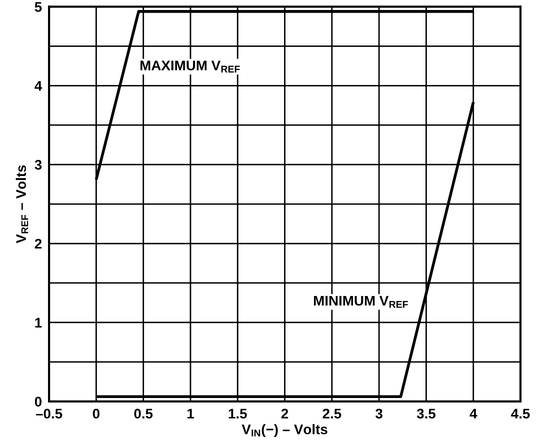 Image resolution: width=545 pixels, height=446 pixels. I want to click on series-label: MINIMUM V$_{REF}$, so click(361, 302).